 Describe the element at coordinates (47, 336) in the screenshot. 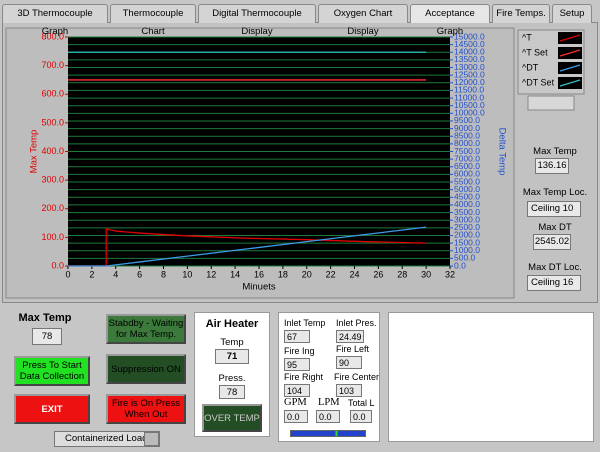

I see `max-temp-value: 78` at that location.